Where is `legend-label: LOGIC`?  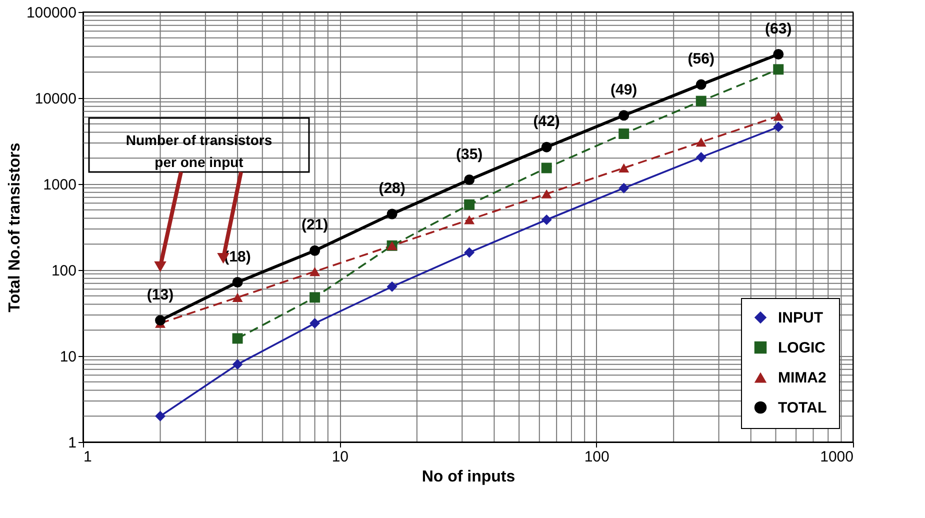 legend-label: LOGIC is located at coordinates (802, 348).